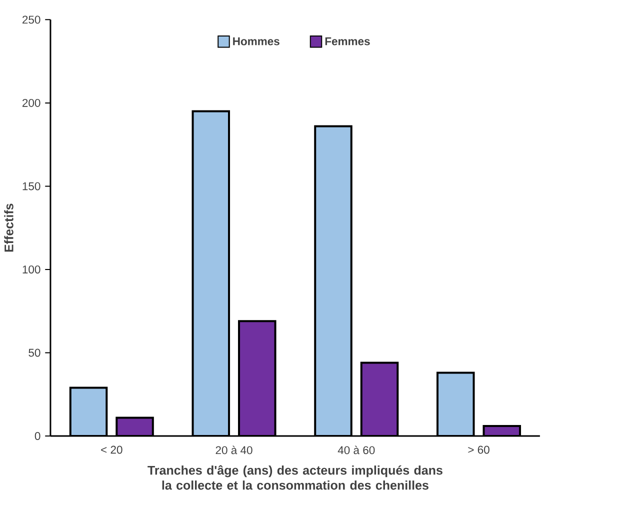 The image size is (618, 508). Describe the element at coordinates (31, 20) in the screenshot. I see `y-tick-label: 250` at that location.